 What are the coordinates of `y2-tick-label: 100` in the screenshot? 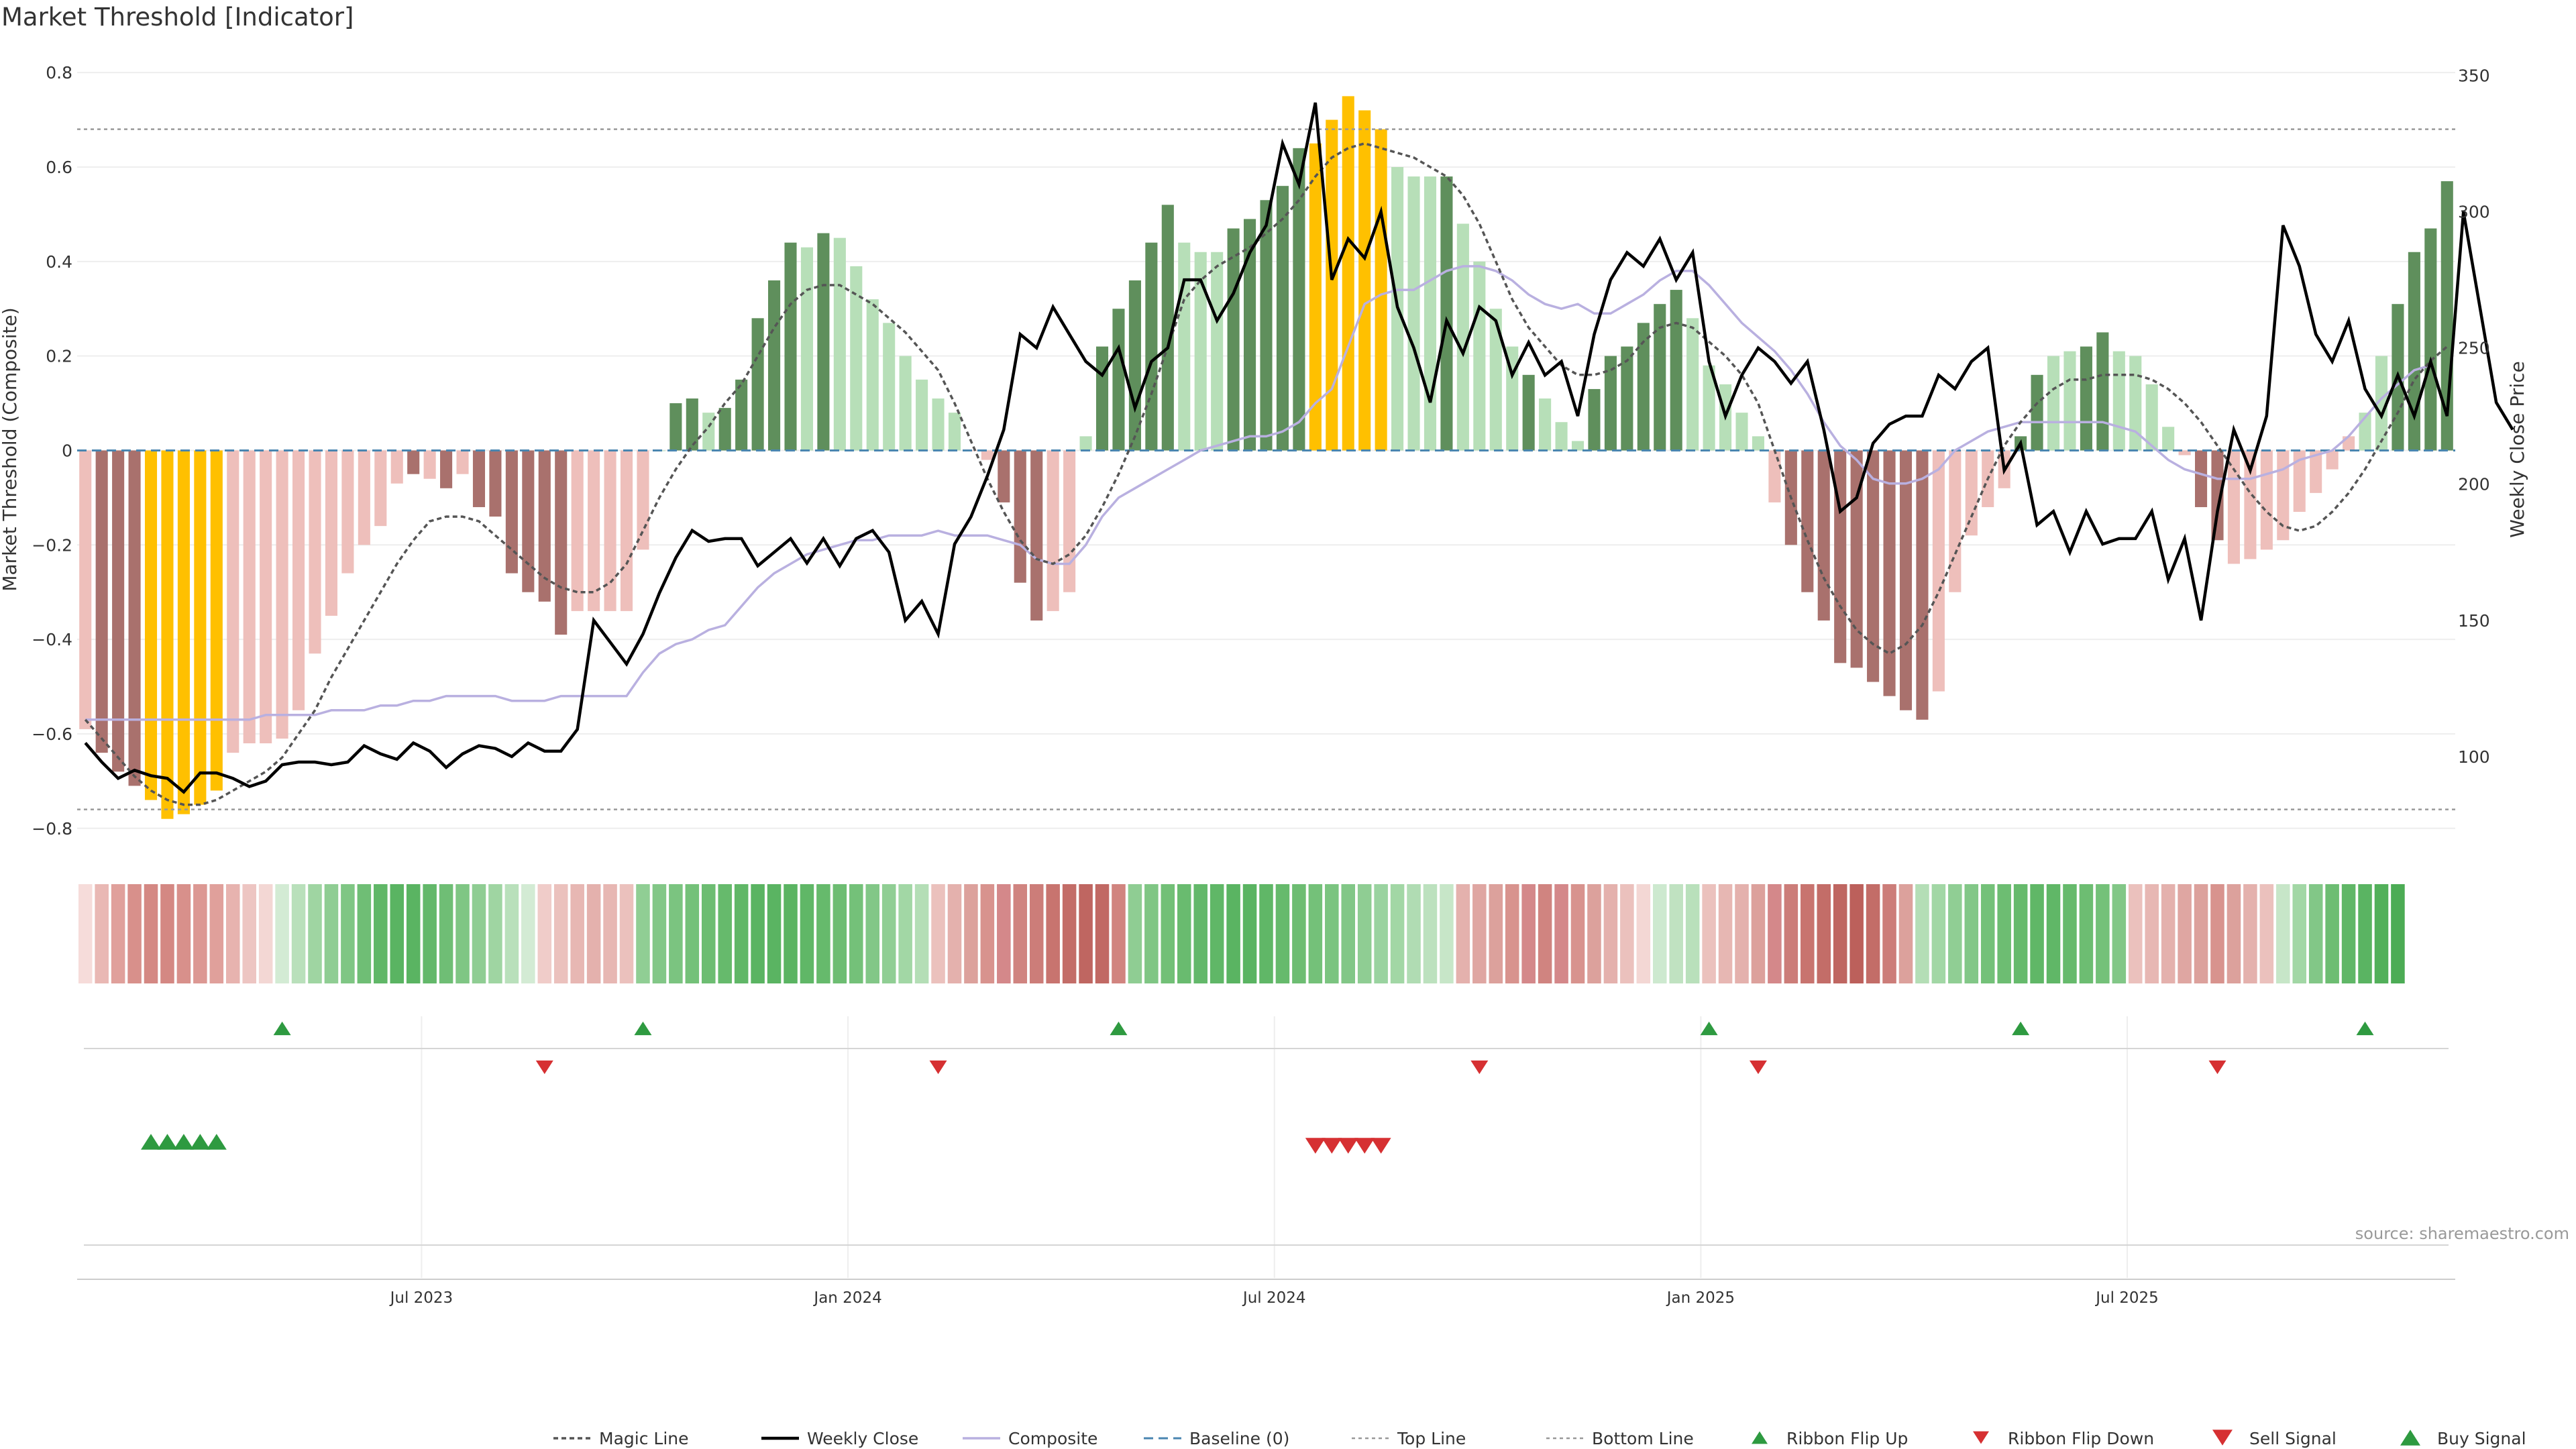 It's located at (2474, 757).